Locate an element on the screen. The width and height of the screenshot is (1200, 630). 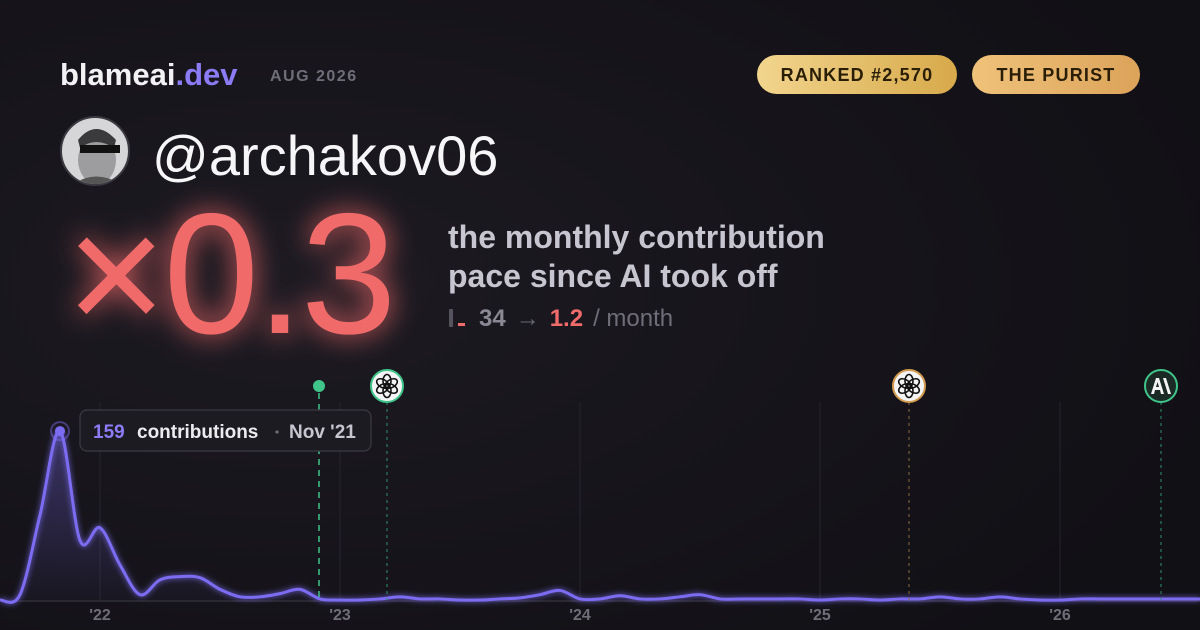
tooltip-date: Nov '21 is located at coordinates (322, 432).